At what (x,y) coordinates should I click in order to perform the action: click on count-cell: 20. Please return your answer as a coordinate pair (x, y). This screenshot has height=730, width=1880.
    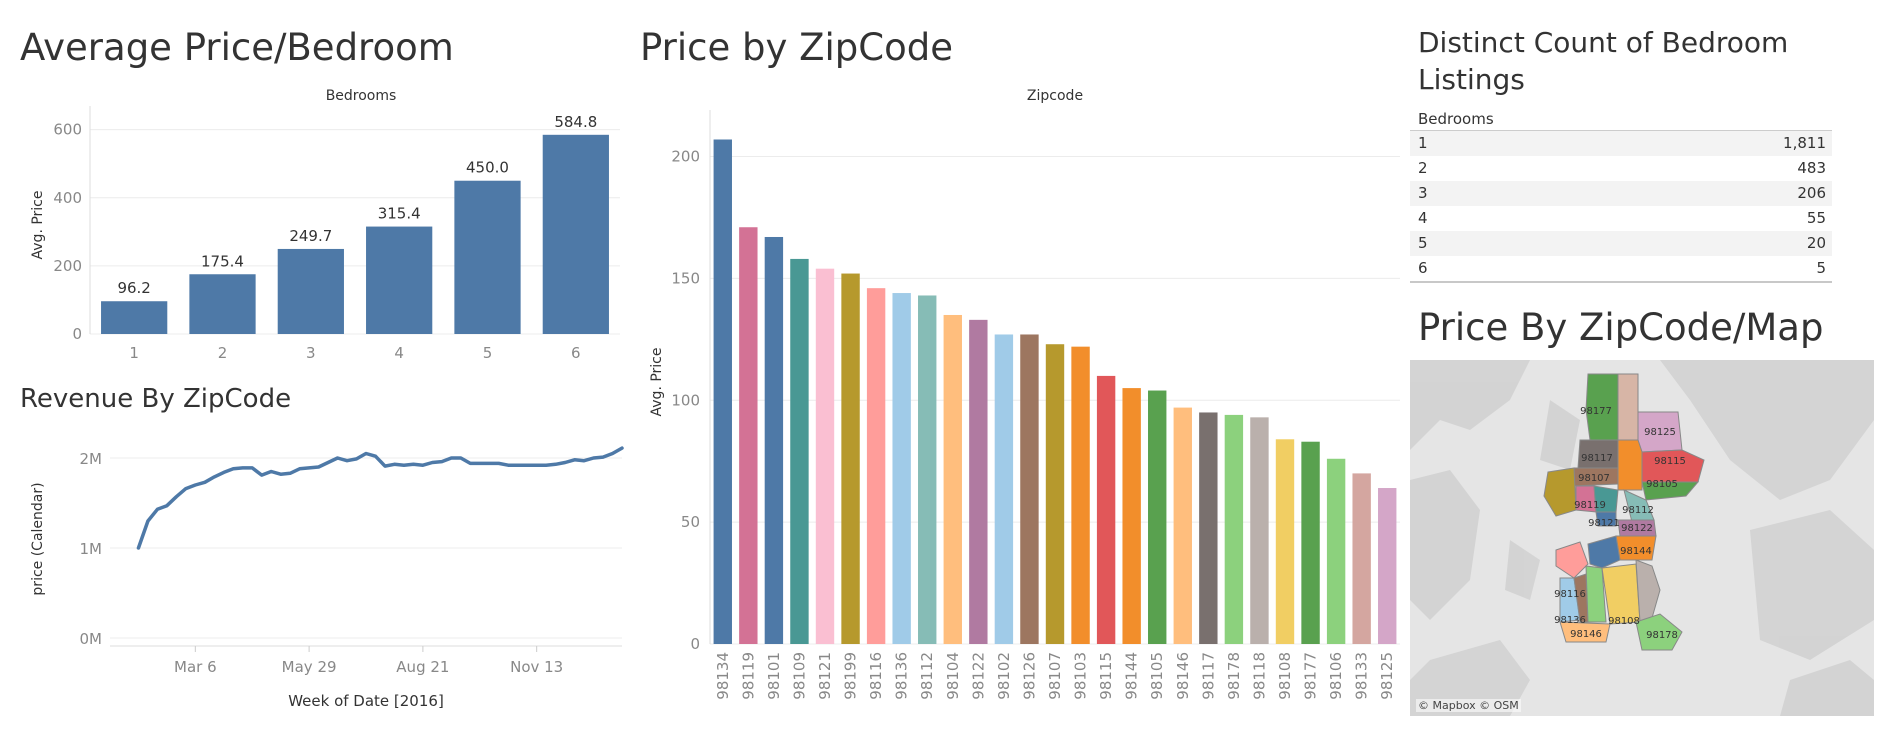
    Looking at the image, I should click on (1816, 243).